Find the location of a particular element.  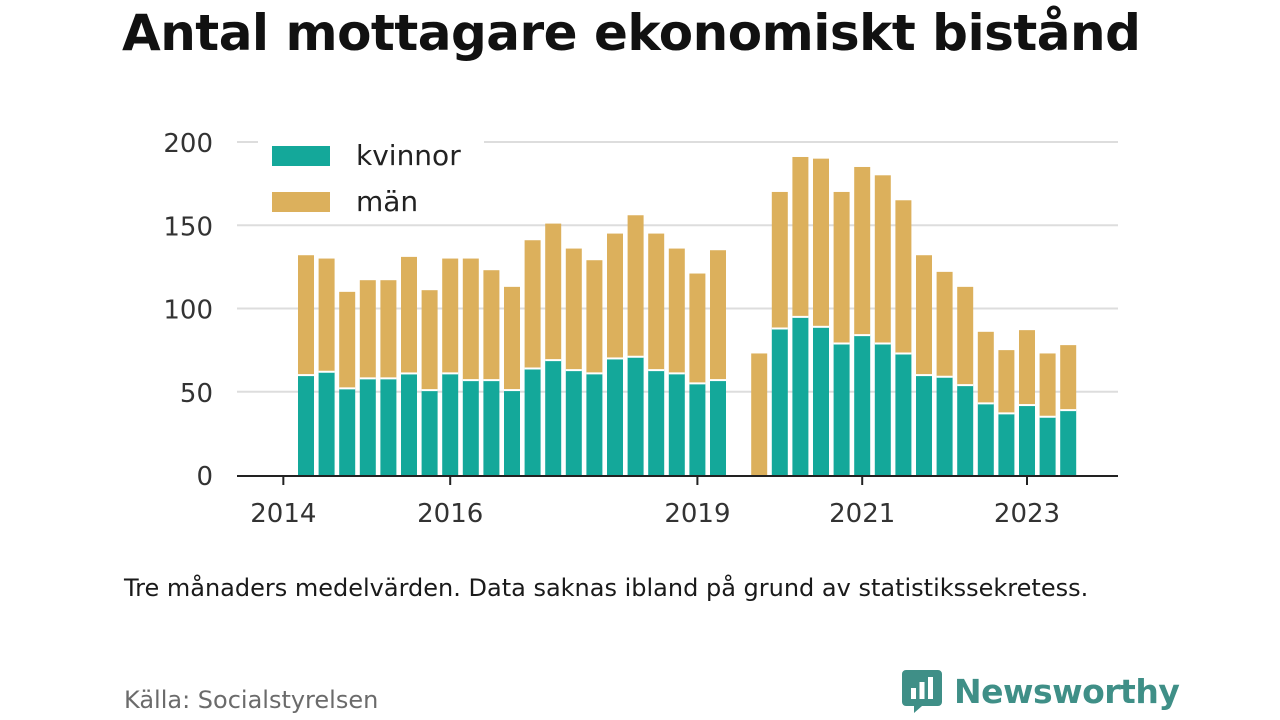

y-tick-label: 200 is located at coordinates (188, 144).